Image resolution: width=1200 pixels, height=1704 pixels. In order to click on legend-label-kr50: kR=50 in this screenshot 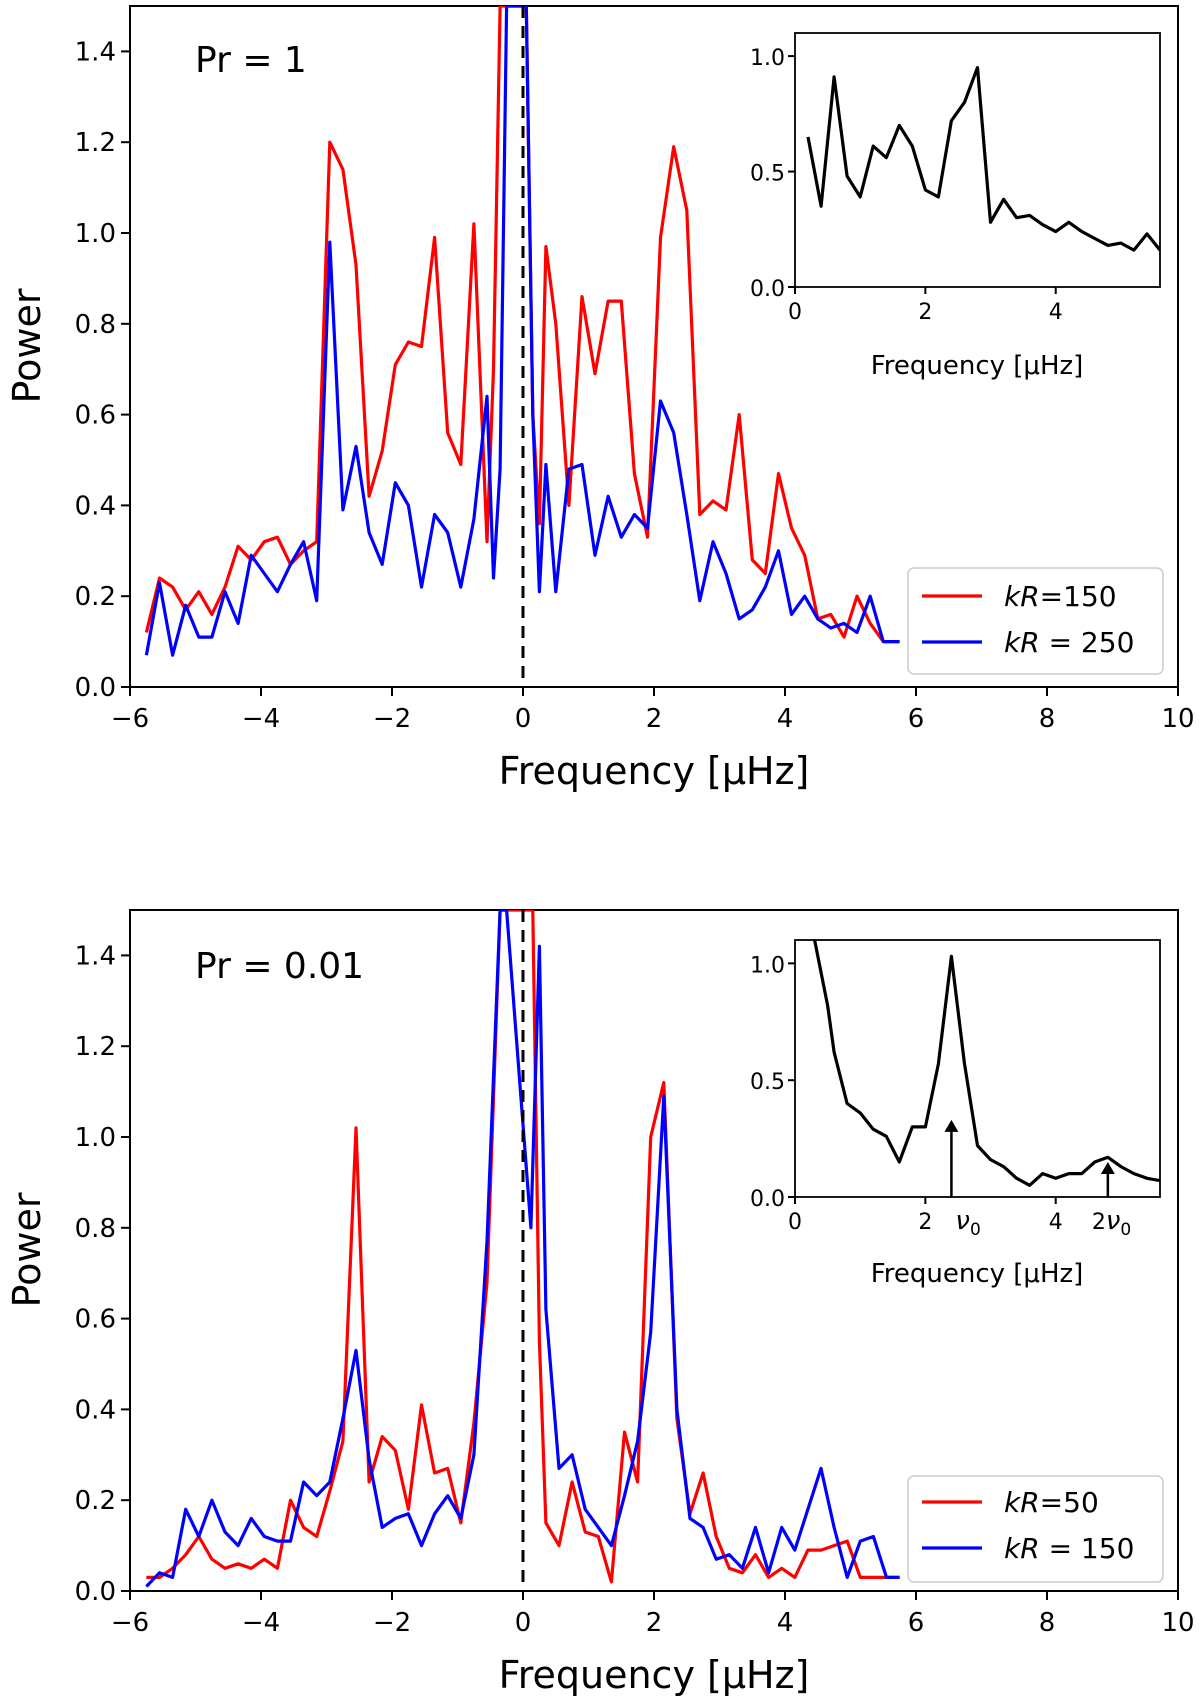, I will do `click(1051, 1502)`.